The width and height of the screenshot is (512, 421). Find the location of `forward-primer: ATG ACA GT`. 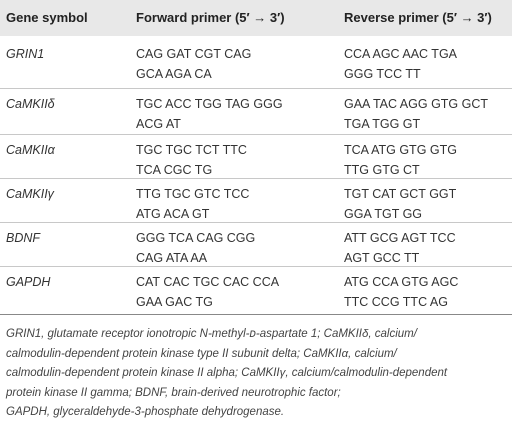

forward-primer: ATG ACA GT is located at coordinates (173, 214).